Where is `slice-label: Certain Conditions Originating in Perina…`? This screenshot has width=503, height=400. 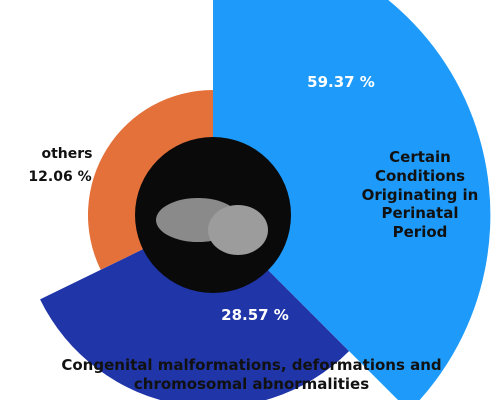 slice-label: Certain Conditions Originating in Perina… is located at coordinates (420, 194).